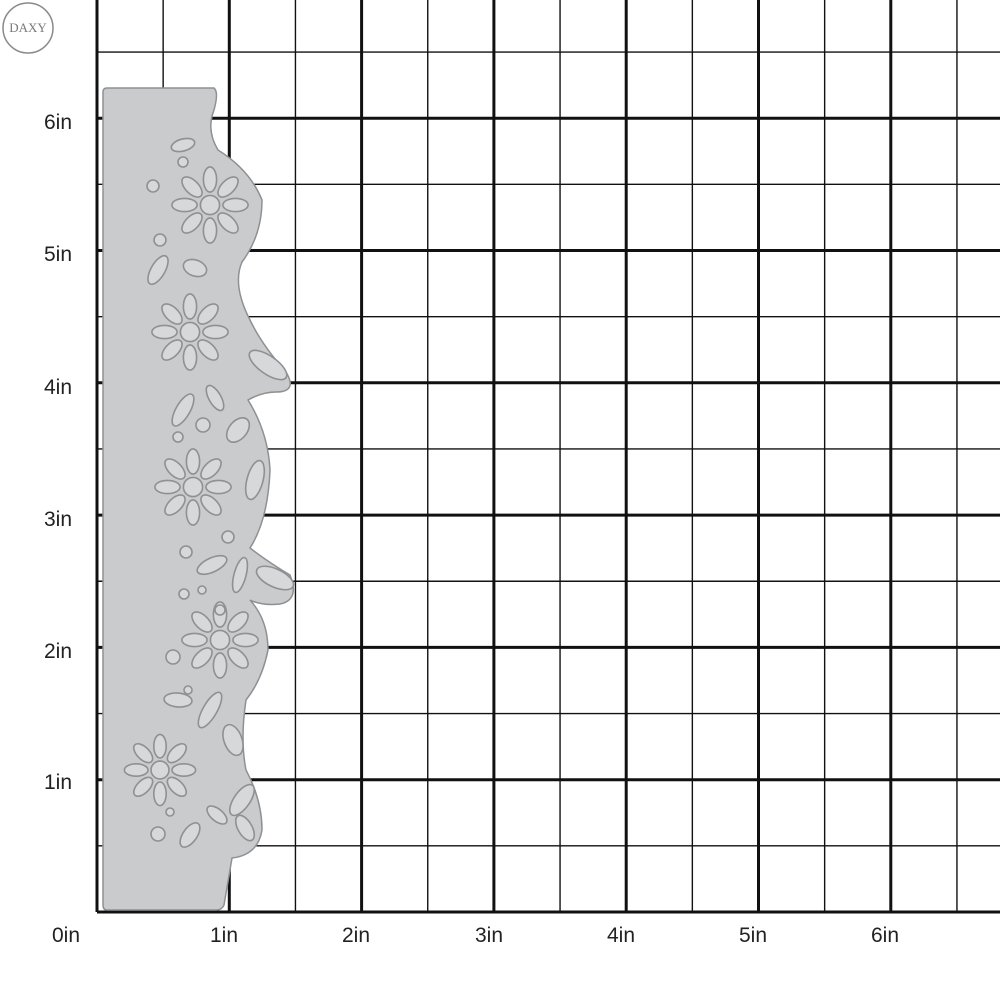  I want to click on x-axis-label-1in: 1in, so click(224, 935).